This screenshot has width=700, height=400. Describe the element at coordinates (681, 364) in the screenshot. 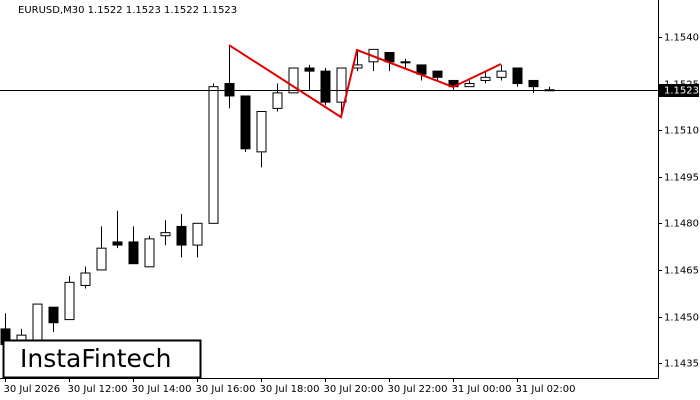

I see `y-tick-label: 1.1435` at that location.